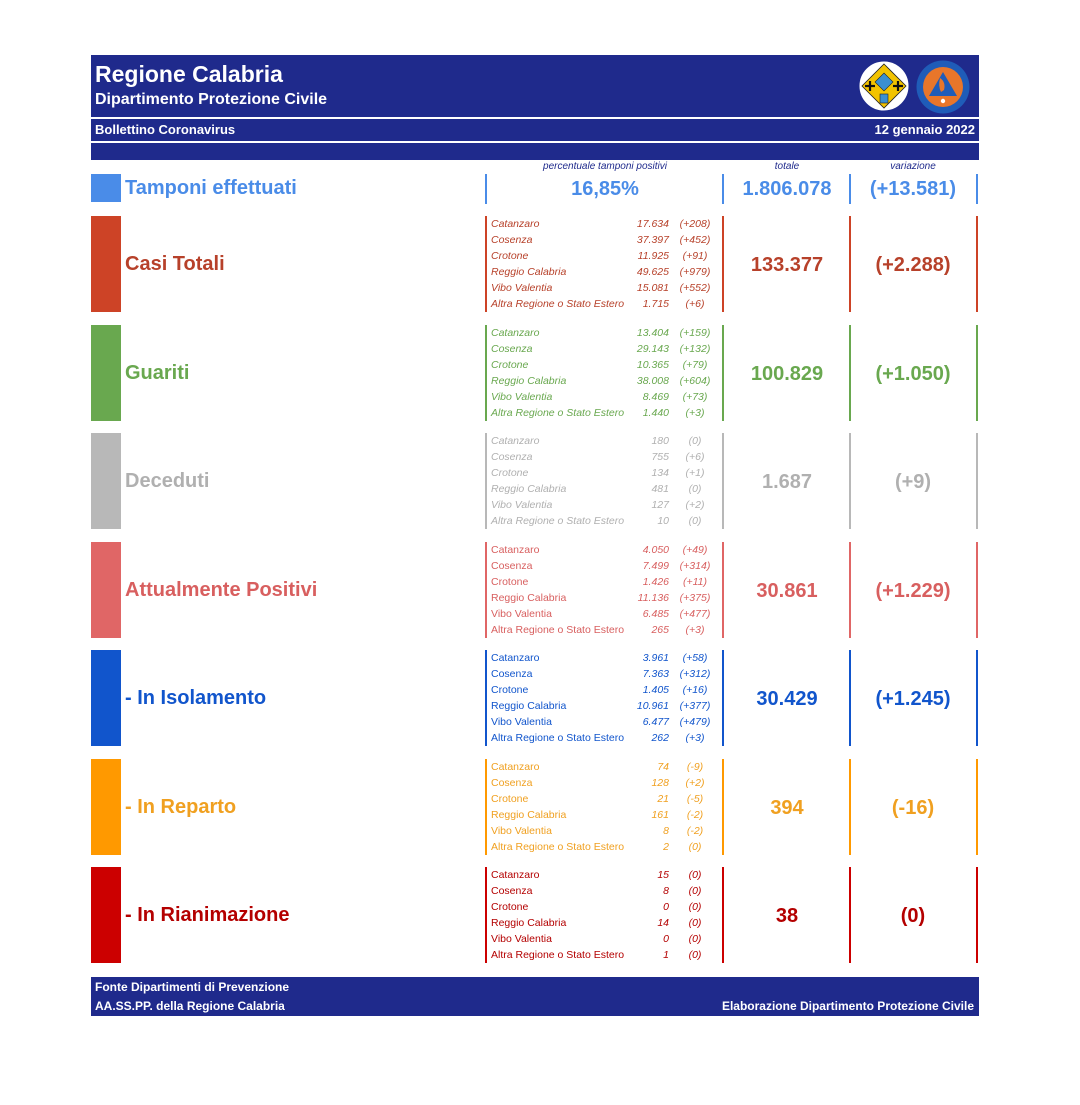 The width and height of the screenshot is (1080, 1105). What do you see at coordinates (192, 987) in the screenshot?
I see `footer-source: Fonte Dipartimenti di Prevenzione` at bounding box center [192, 987].